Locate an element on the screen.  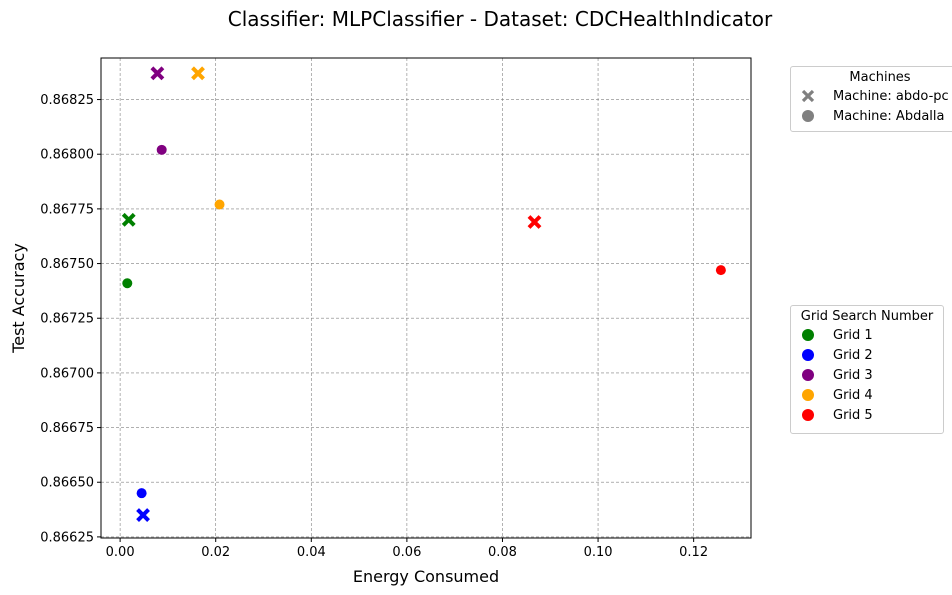
legend-item-label: Machine: abdo-pc is located at coordinates (891, 96).